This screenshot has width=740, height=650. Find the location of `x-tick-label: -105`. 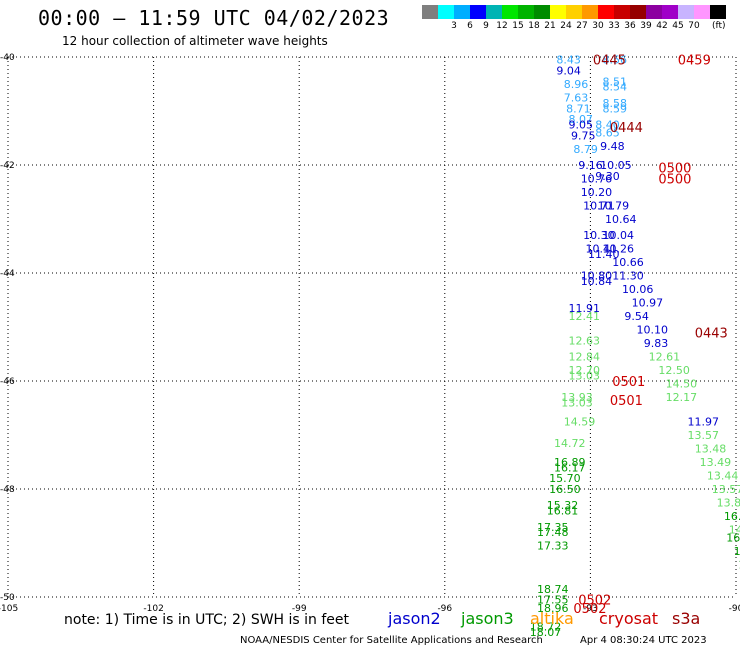

x-tick-label: -105 is located at coordinates (9, 609).